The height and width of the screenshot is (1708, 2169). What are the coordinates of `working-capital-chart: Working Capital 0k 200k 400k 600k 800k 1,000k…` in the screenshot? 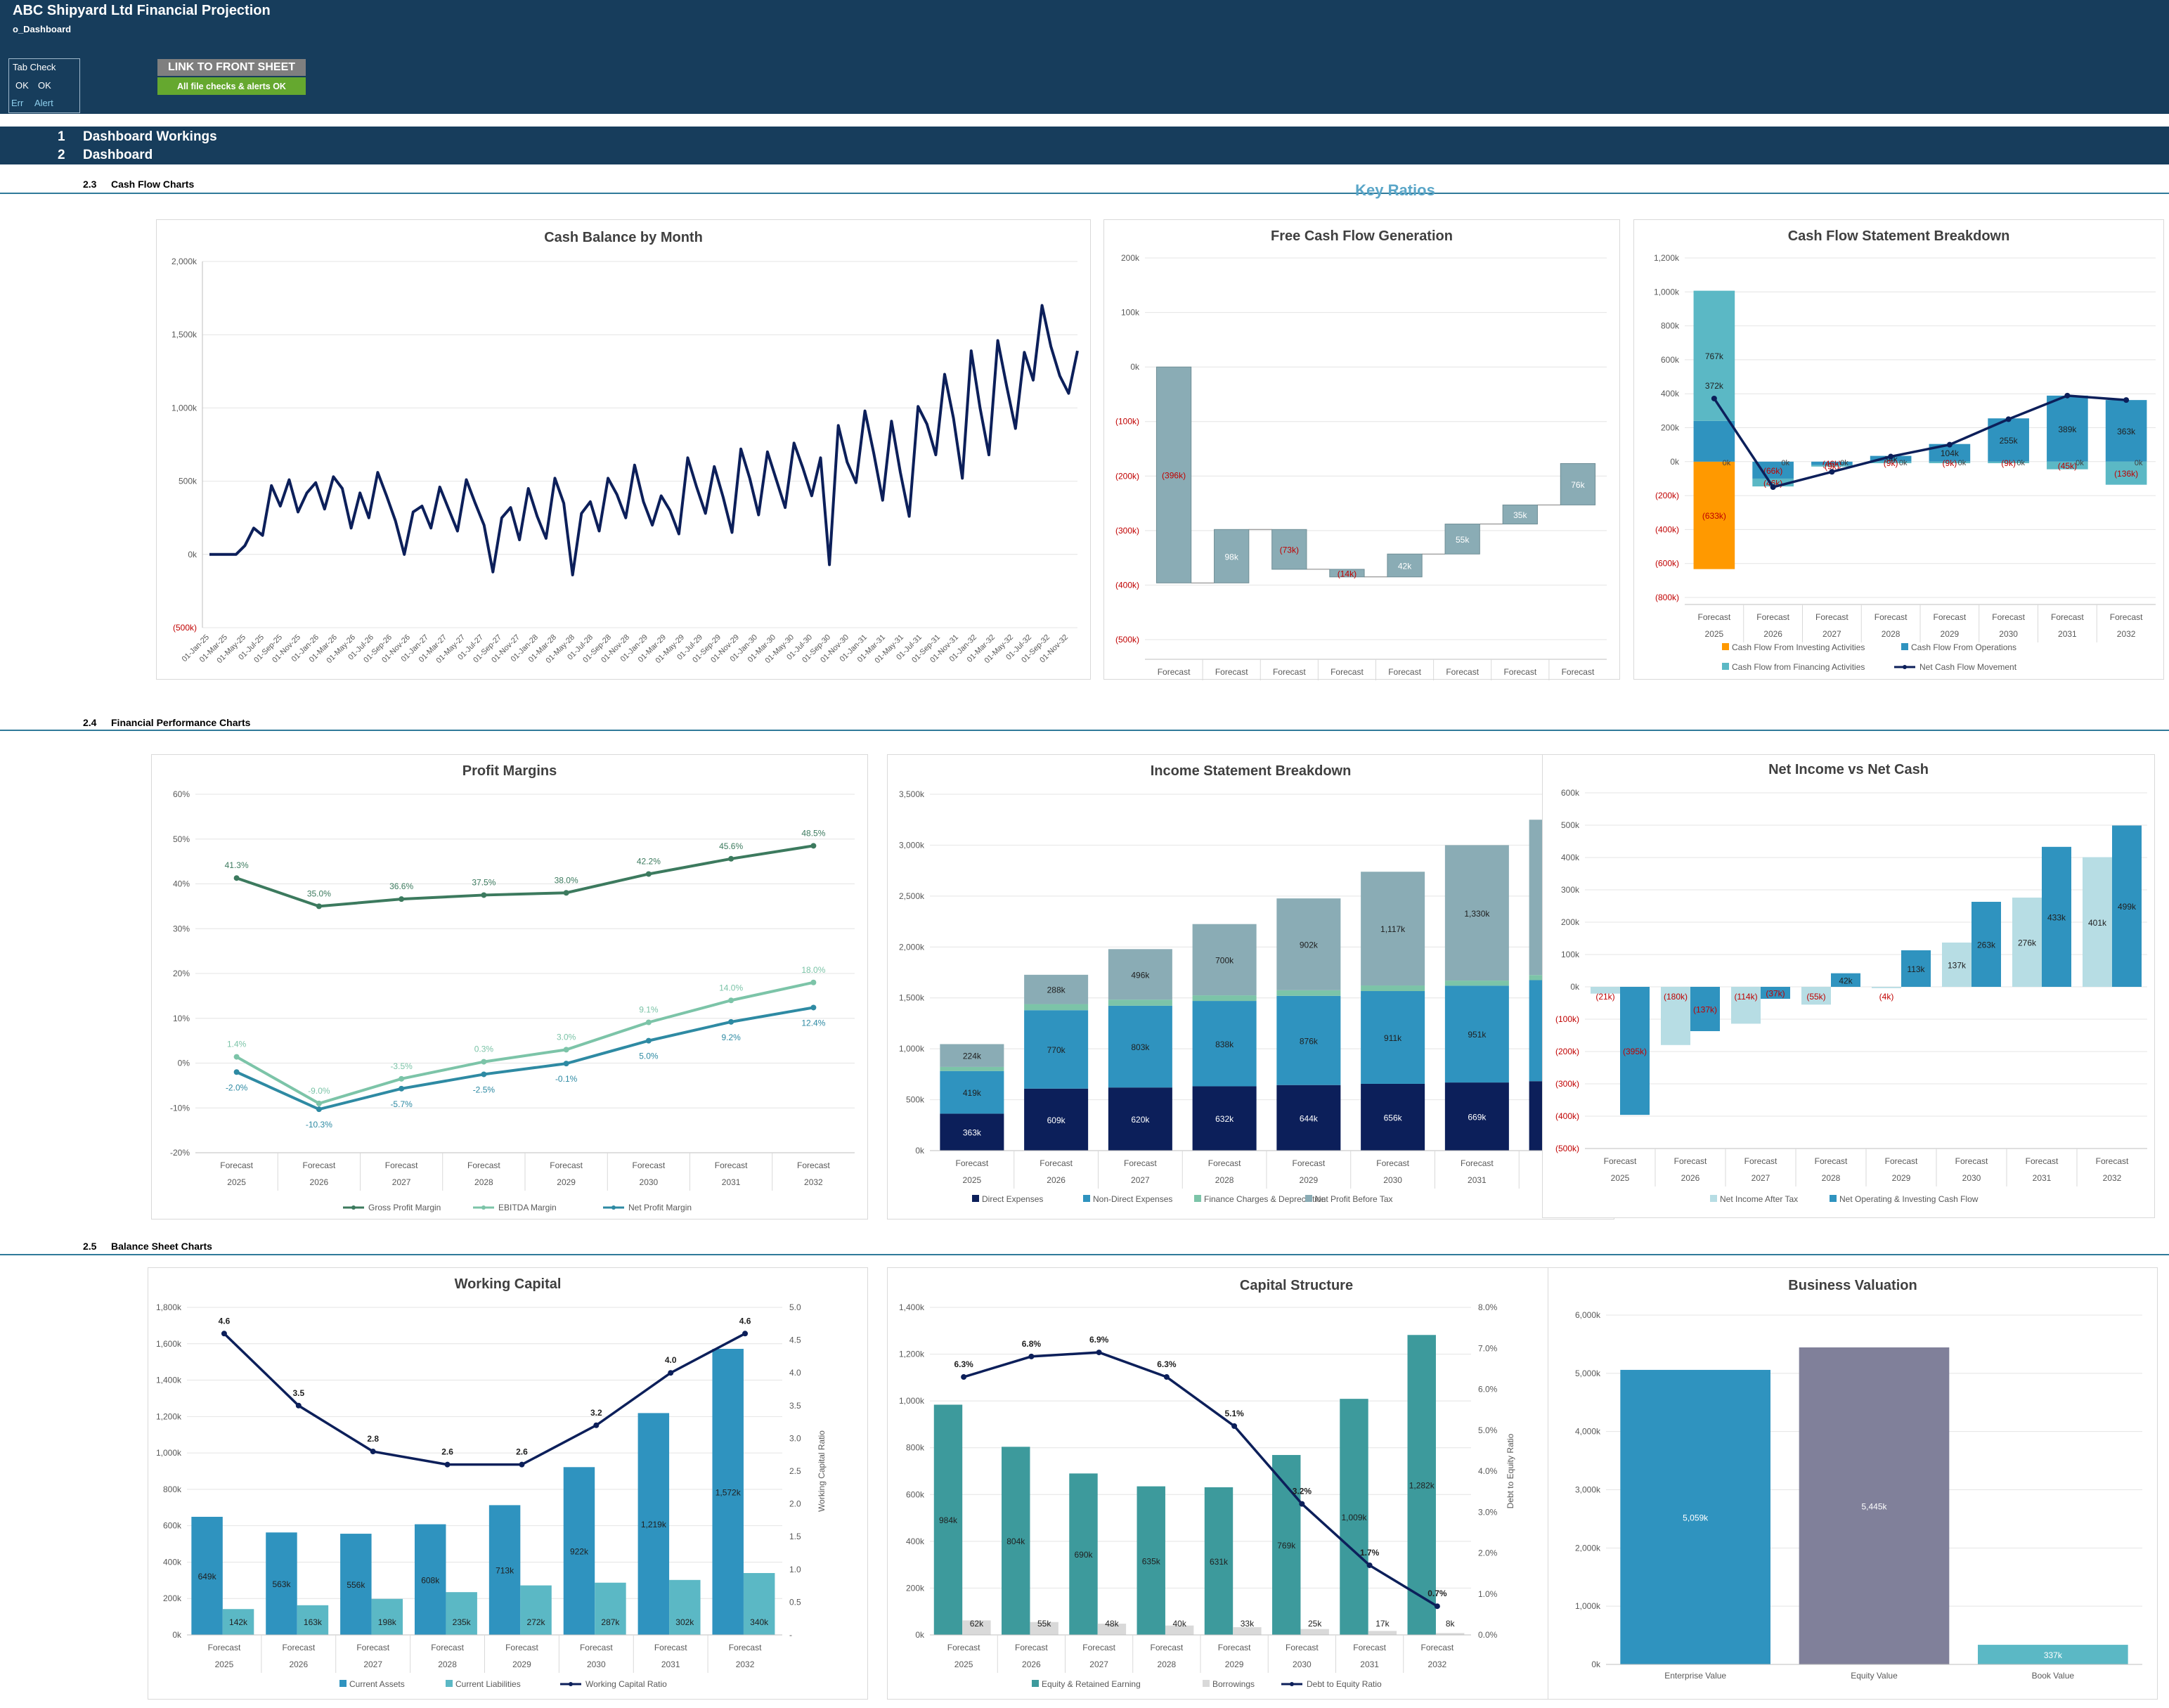 It's located at (508, 1483).